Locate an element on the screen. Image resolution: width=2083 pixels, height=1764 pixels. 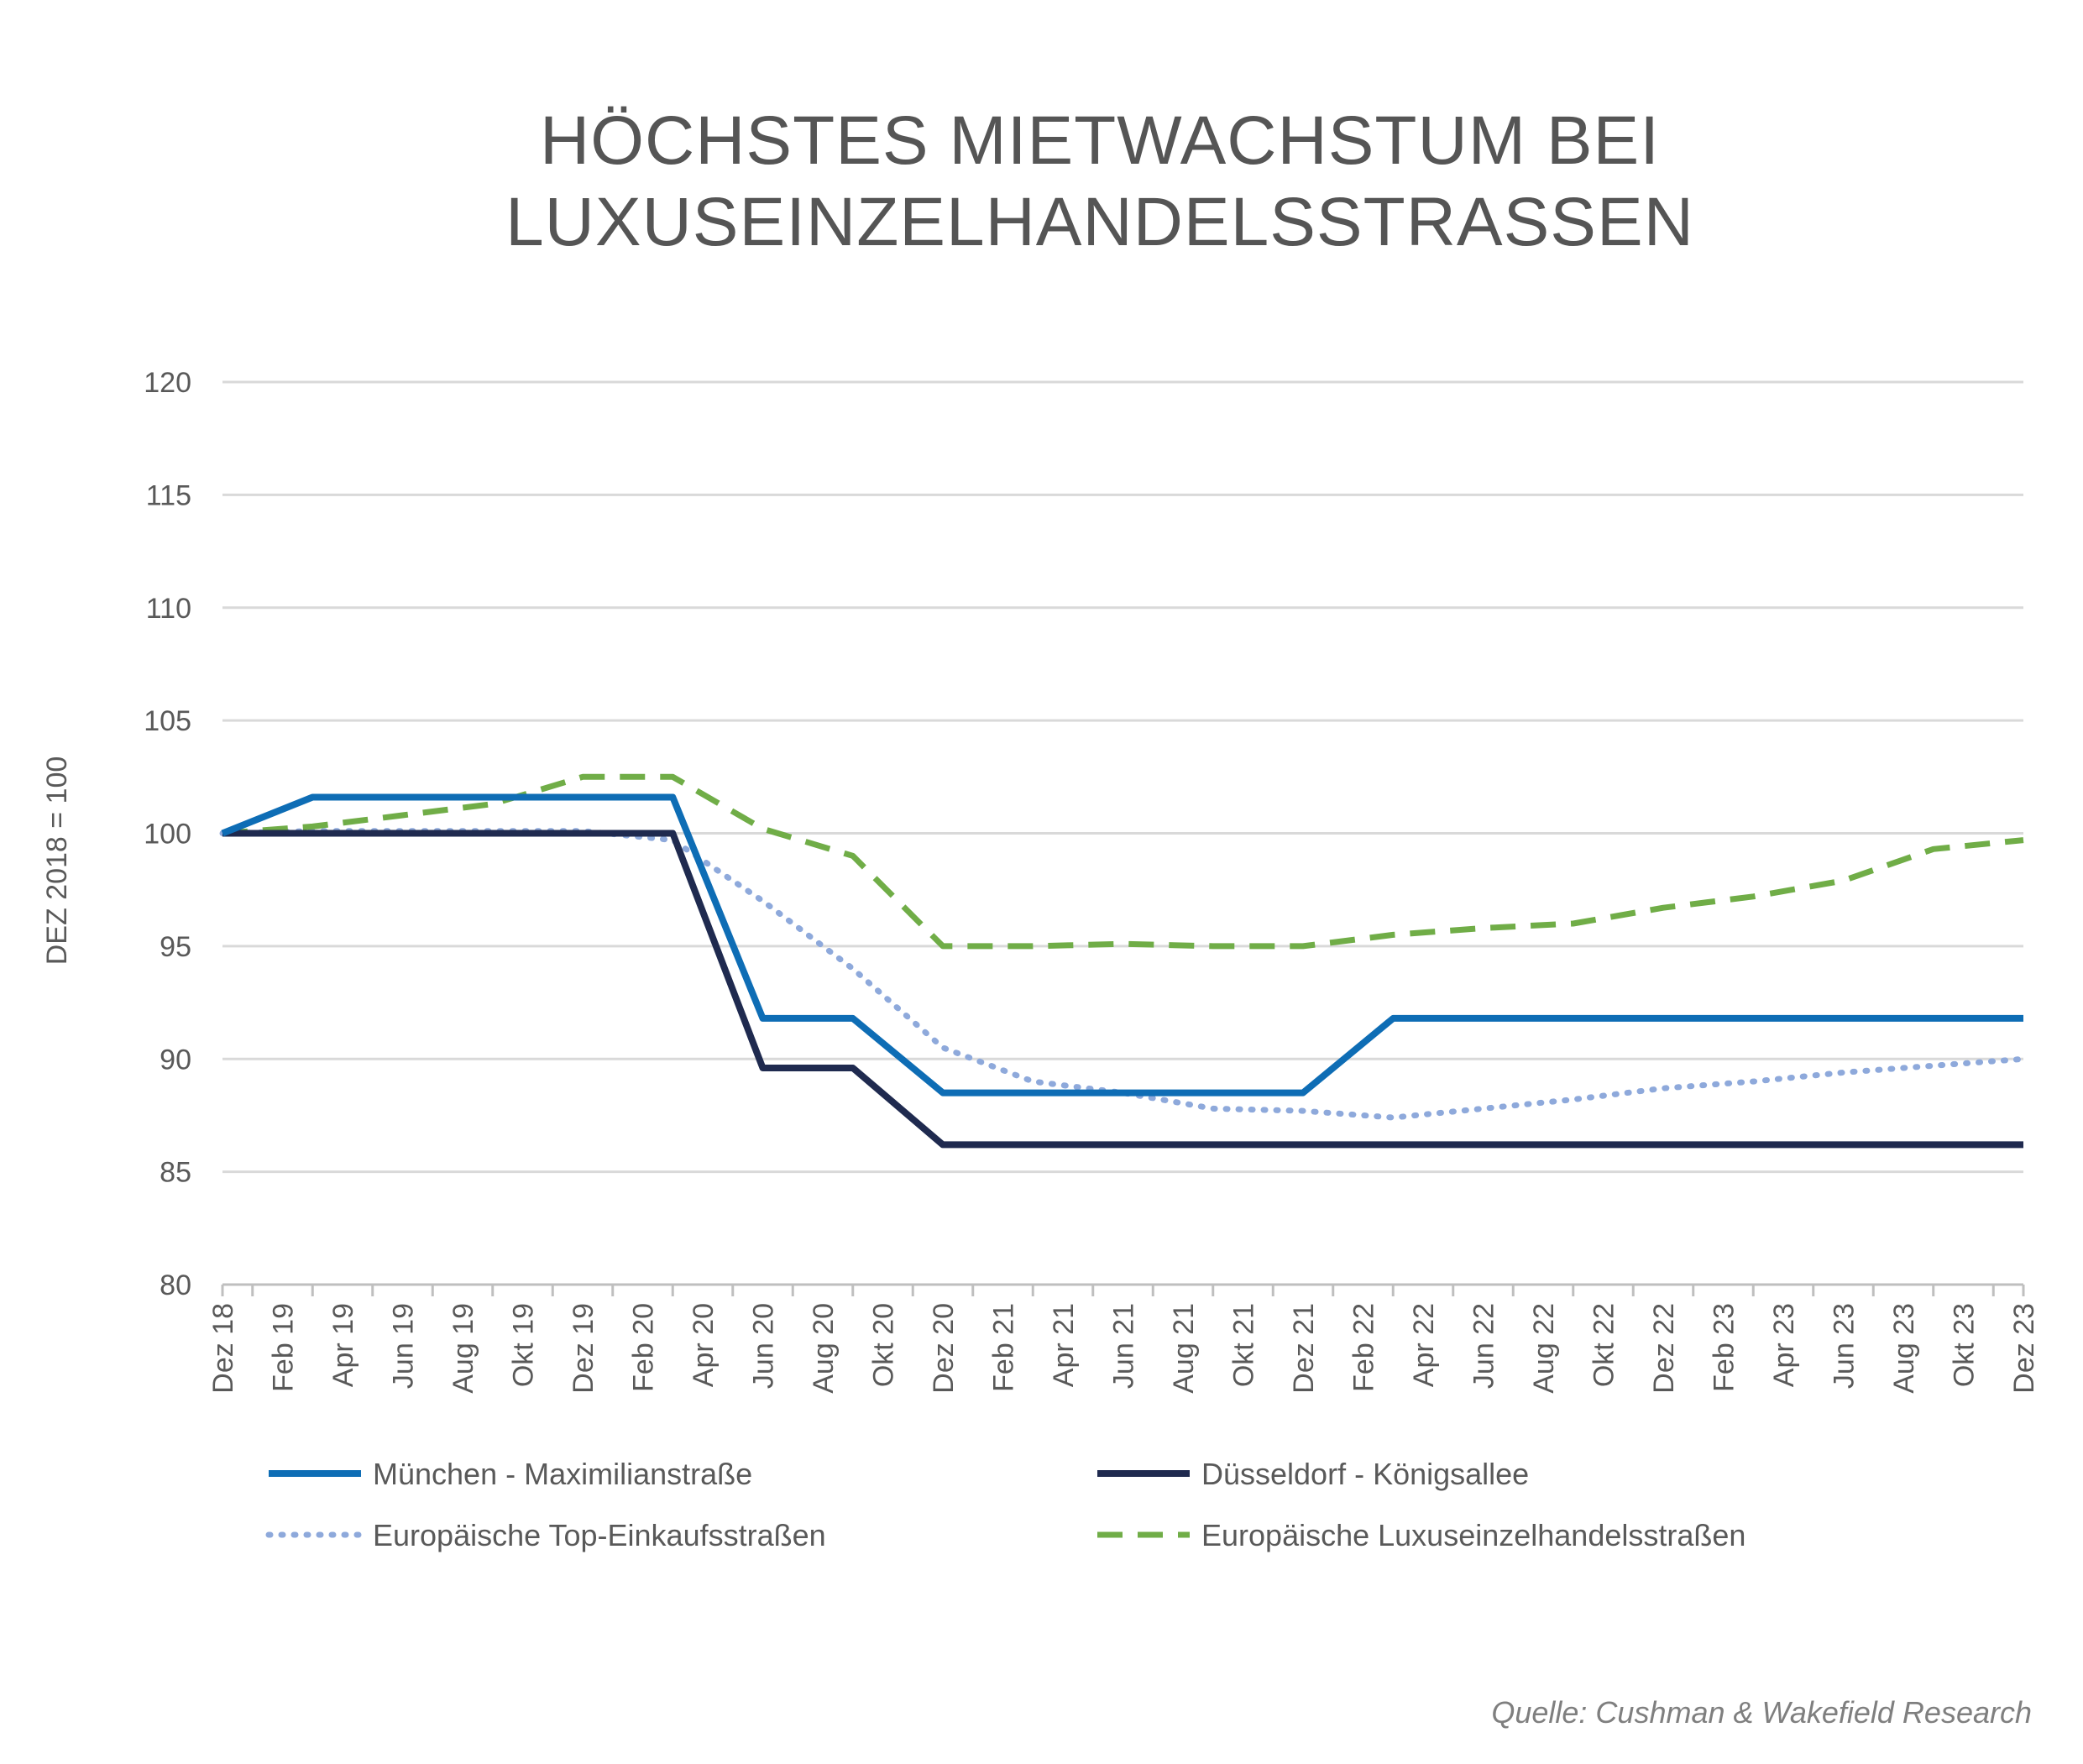
legend-label-2: Düsseldorf - Königsallee is located at coordinates (1365, 1474).